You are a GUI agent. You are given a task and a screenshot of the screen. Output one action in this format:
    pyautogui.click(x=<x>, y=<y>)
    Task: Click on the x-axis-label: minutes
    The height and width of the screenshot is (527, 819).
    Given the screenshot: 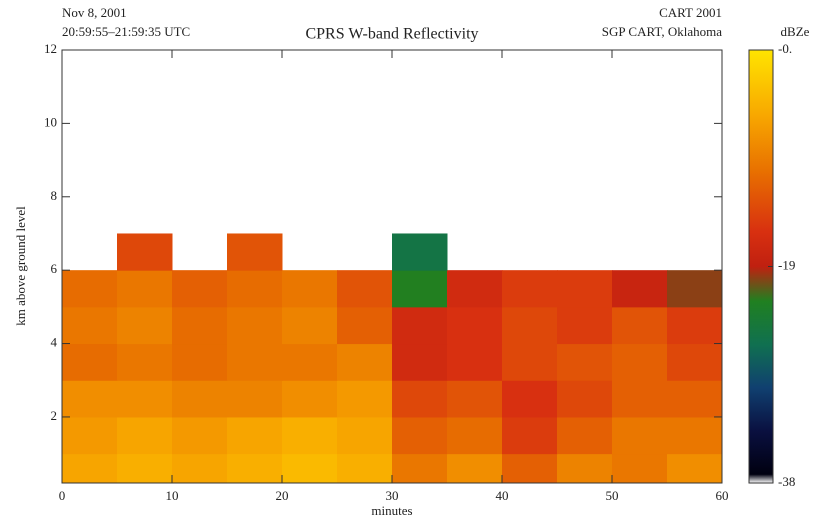 What is the action you would take?
    pyautogui.click(x=391, y=510)
    